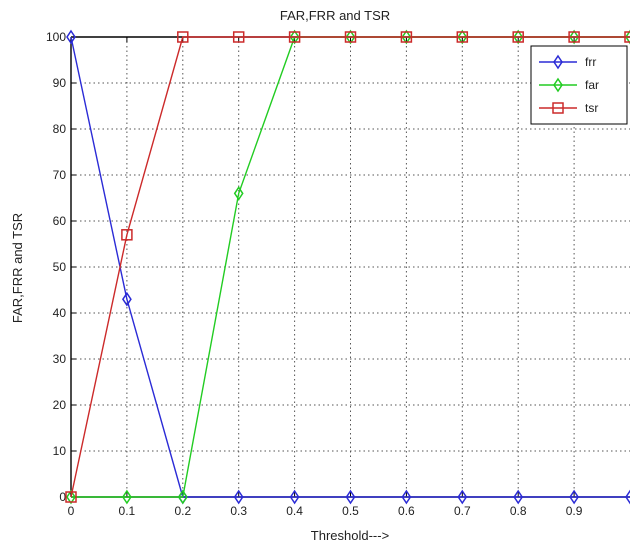 This screenshot has width=630, height=548. Describe the element at coordinates (62, 497) in the screenshot. I see `y-tick-label: 0` at that location.